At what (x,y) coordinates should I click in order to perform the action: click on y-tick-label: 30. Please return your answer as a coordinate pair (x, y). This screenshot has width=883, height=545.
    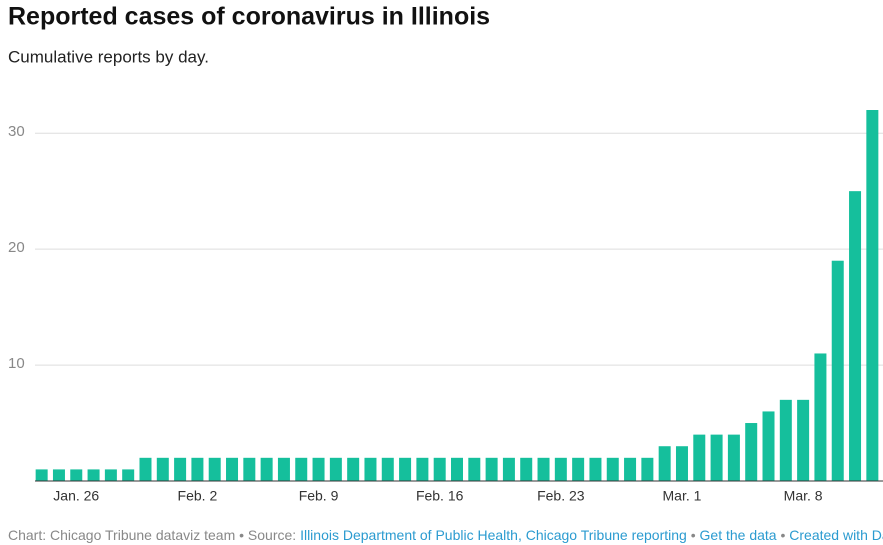
    Looking at the image, I should click on (16, 131).